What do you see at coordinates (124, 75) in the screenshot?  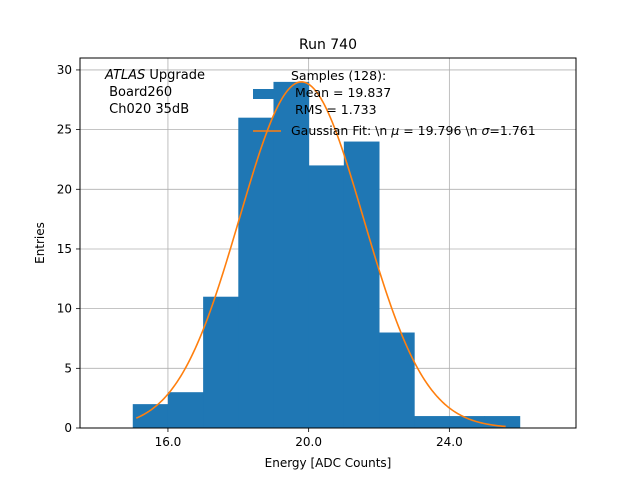 I see `atlas-word: ATLAS` at bounding box center [124, 75].